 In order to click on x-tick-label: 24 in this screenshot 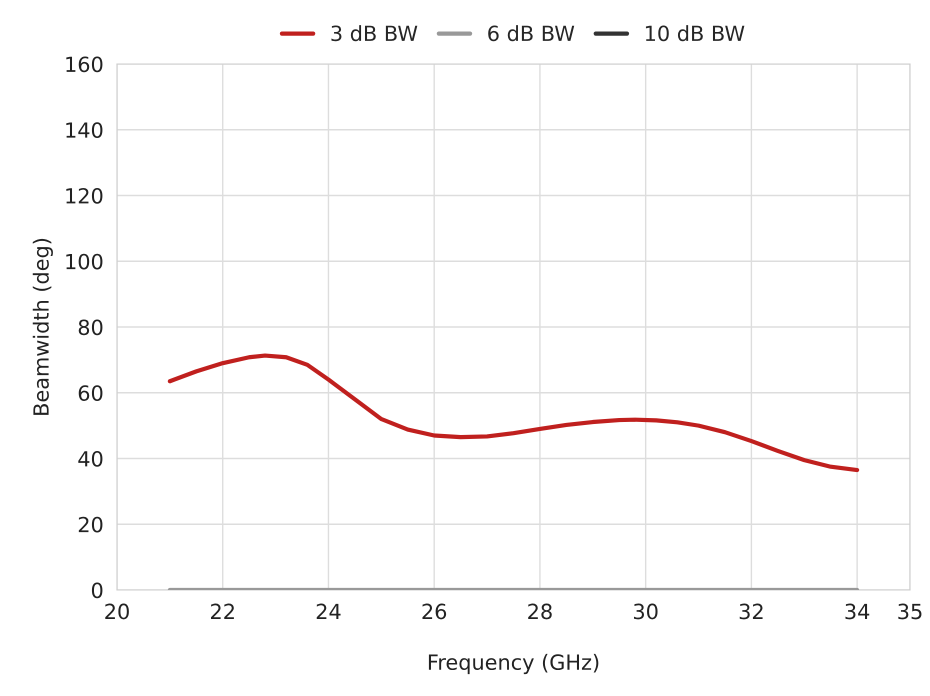, I will do `click(328, 612)`.